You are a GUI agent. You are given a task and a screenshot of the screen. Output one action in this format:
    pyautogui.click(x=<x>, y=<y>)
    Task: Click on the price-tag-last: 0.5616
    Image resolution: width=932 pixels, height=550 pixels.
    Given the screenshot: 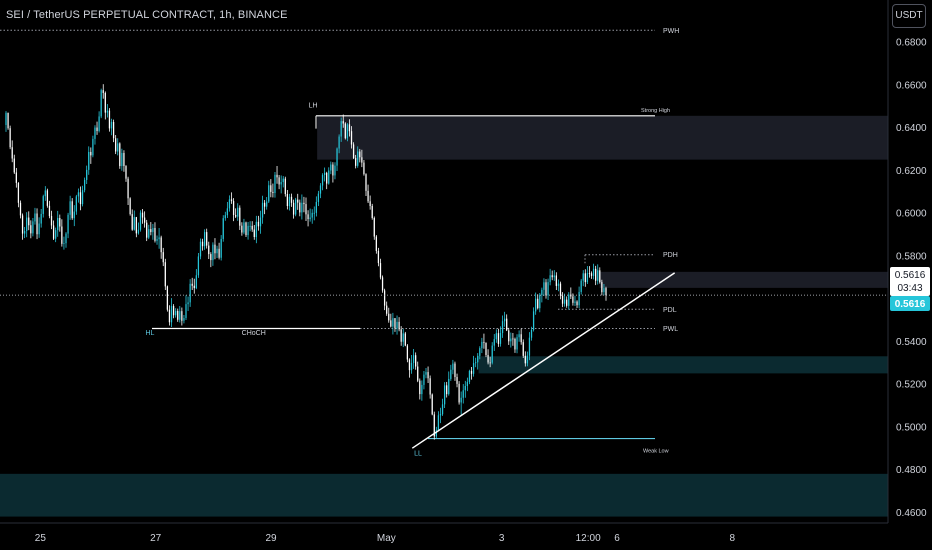 What is the action you would take?
    pyautogui.click(x=910, y=303)
    